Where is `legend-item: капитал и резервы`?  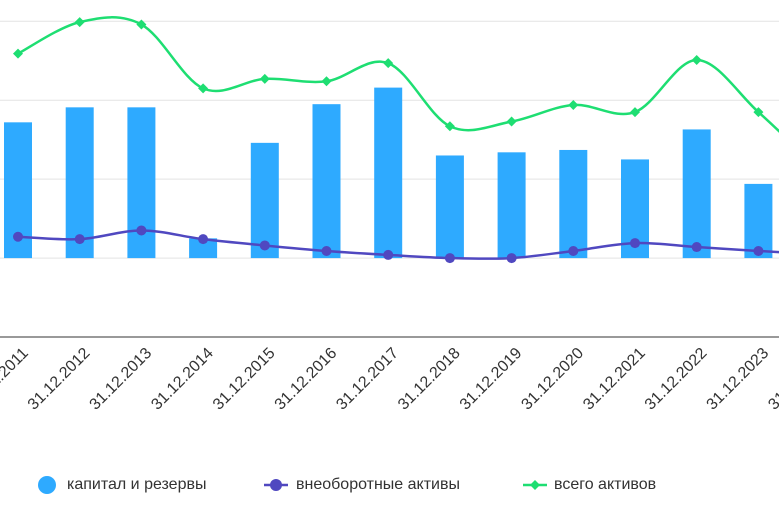
legend-item: капитал и резервы is located at coordinates (122, 485).